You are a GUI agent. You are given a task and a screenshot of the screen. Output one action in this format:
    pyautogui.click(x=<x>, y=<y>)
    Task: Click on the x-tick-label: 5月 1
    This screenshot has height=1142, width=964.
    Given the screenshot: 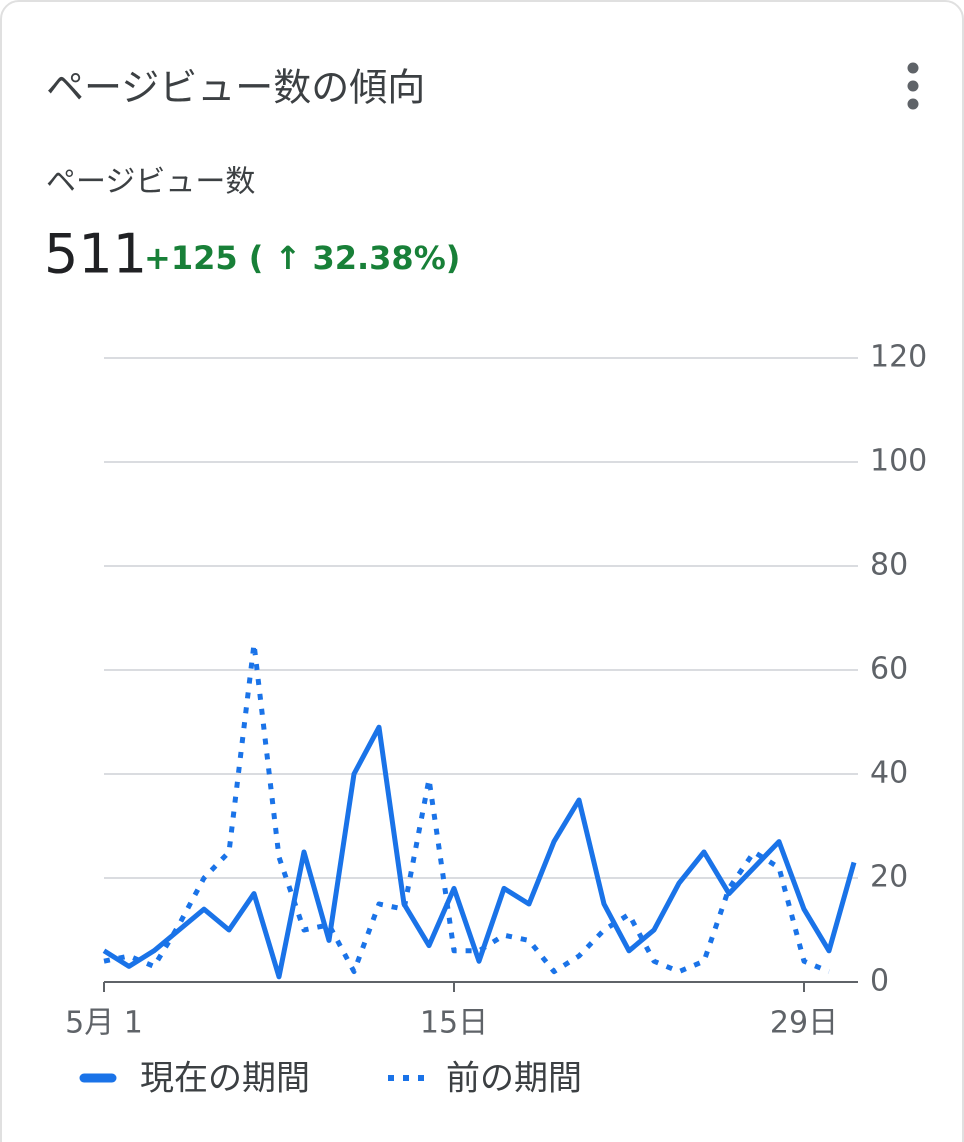 What is the action you would take?
    pyautogui.click(x=104, y=1023)
    